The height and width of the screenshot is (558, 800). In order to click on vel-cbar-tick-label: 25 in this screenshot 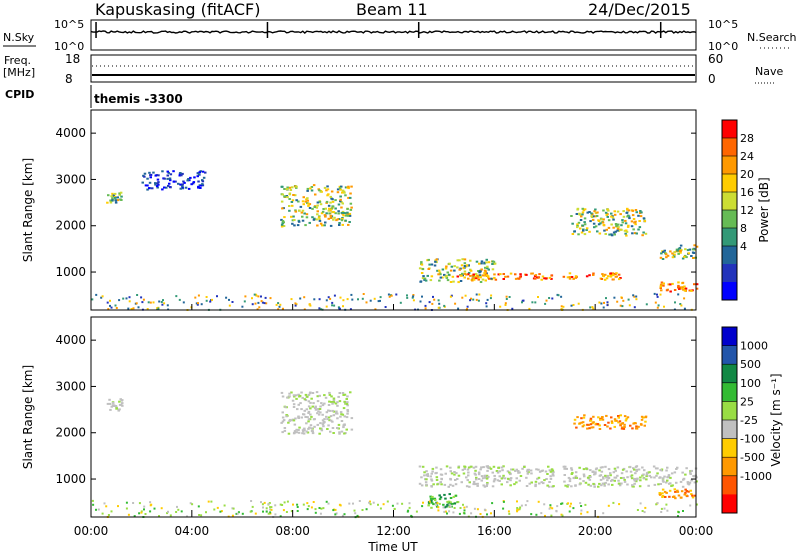, I will do `click(747, 401)`.